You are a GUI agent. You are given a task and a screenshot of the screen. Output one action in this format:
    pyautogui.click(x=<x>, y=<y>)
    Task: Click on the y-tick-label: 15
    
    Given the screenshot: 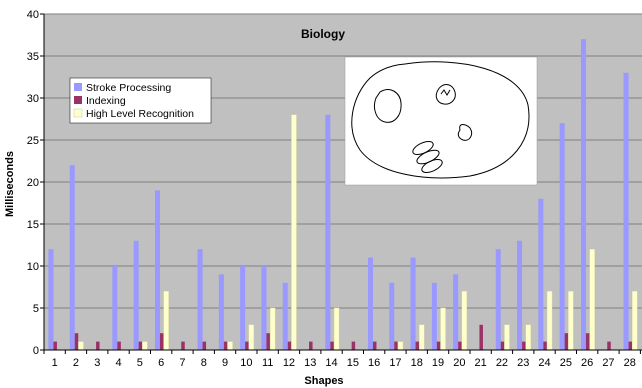 What is the action you would take?
    pyautogui.click(x=33, y=225)
    